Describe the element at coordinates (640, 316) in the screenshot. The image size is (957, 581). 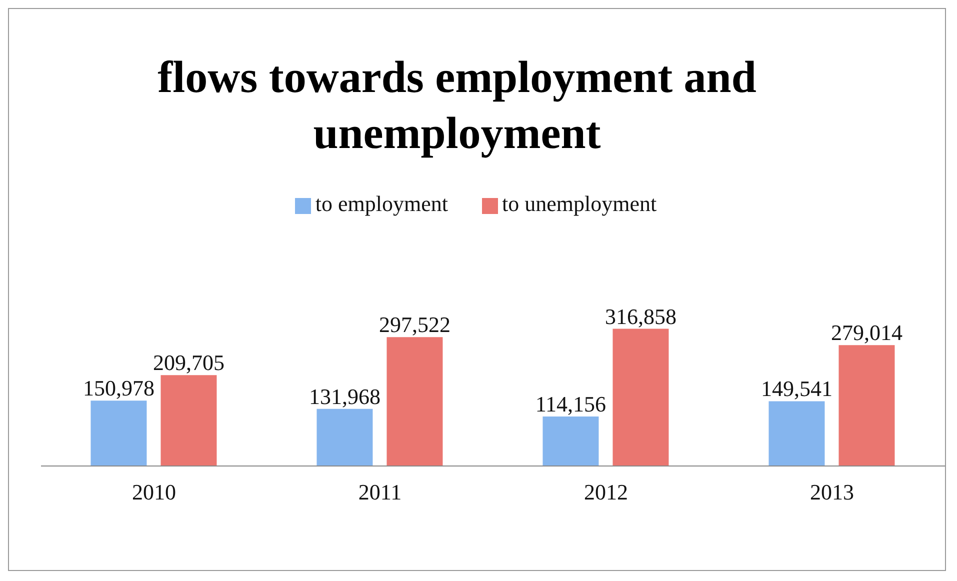
I see `data-label: 316,858` at that location.